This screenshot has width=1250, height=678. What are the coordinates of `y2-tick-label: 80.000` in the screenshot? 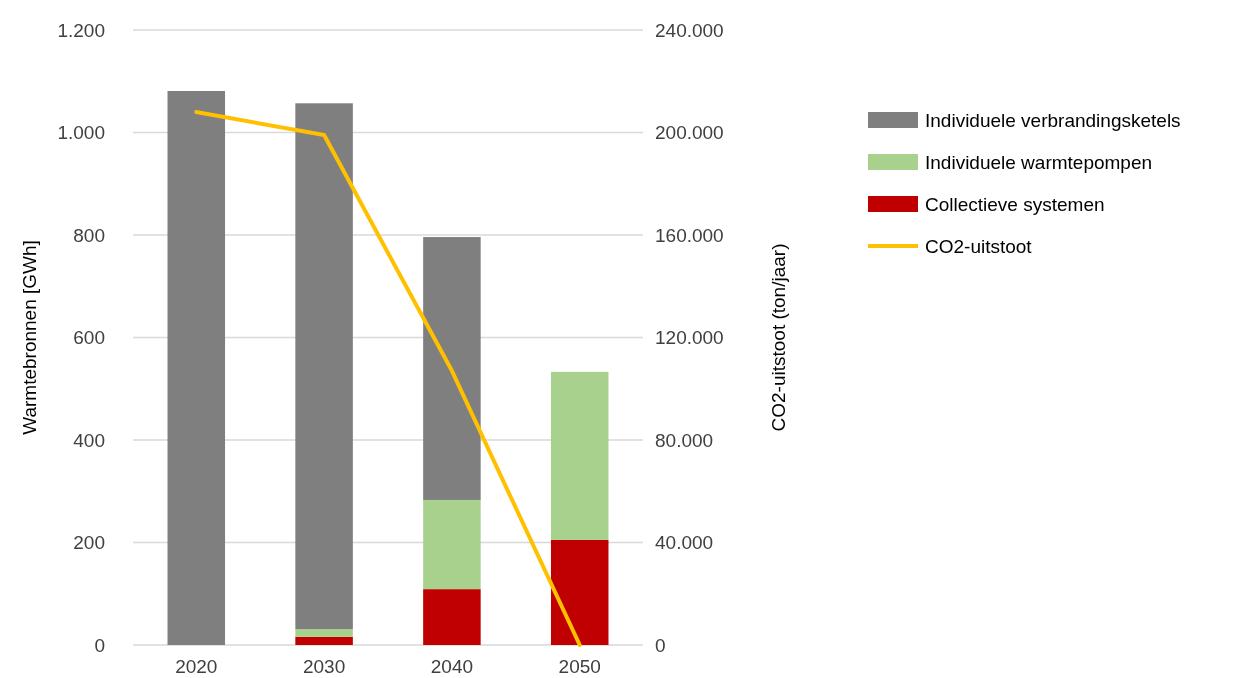 It's located at (684, 440).